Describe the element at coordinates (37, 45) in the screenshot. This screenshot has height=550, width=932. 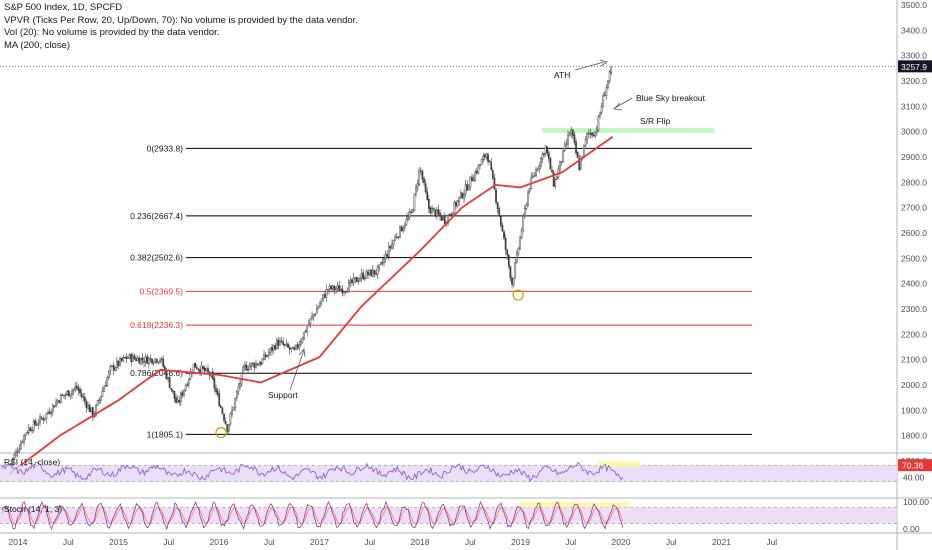
I see `ma-indicator-label: MA (200, close)` at that location.